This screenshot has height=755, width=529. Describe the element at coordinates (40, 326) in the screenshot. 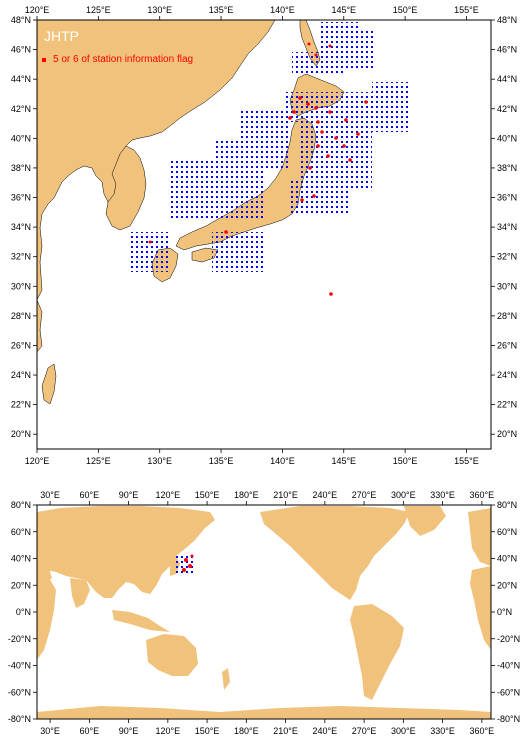

I see `china-coast` at that location.